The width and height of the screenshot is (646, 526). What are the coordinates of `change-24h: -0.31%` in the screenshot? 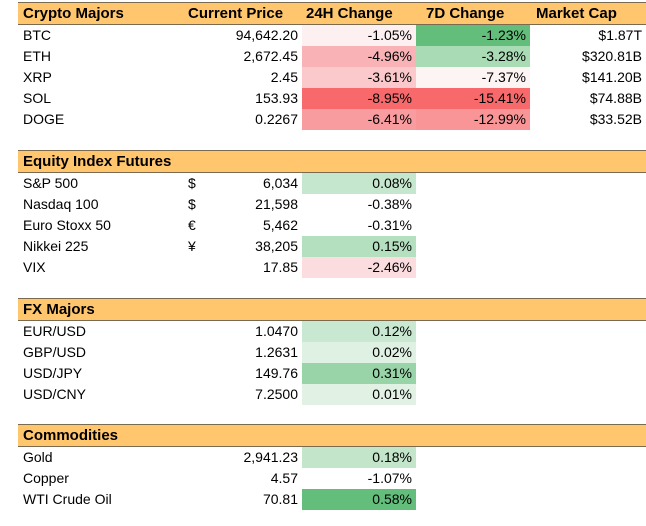 It's located at (359, 225).